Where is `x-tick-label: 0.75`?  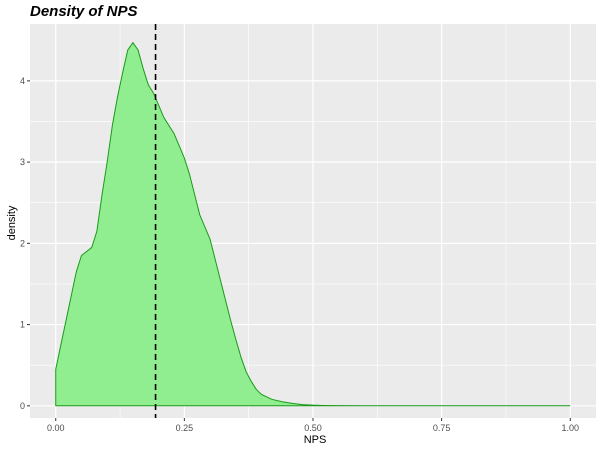 x-tick-label: 0.75 is located at coordinates (442, 428).